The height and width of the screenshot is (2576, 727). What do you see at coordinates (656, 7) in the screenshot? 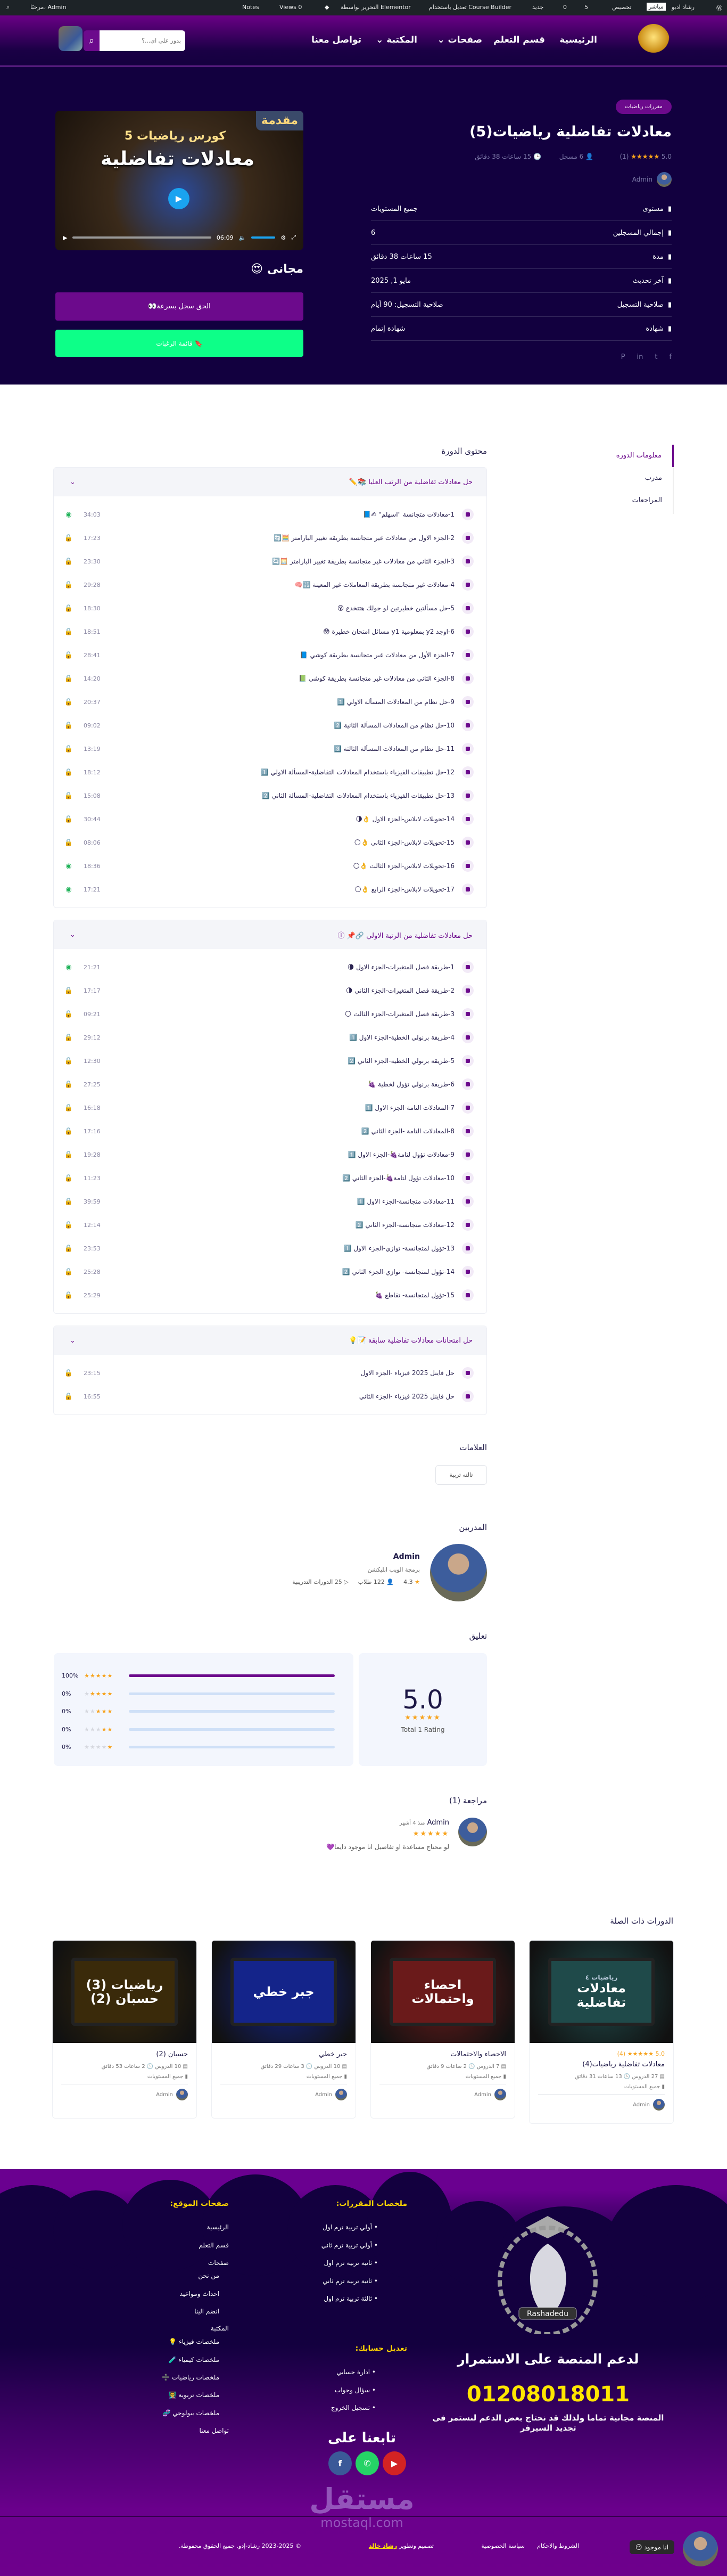
I see `live-badge: مباشر` at bounding box center [656, 7].